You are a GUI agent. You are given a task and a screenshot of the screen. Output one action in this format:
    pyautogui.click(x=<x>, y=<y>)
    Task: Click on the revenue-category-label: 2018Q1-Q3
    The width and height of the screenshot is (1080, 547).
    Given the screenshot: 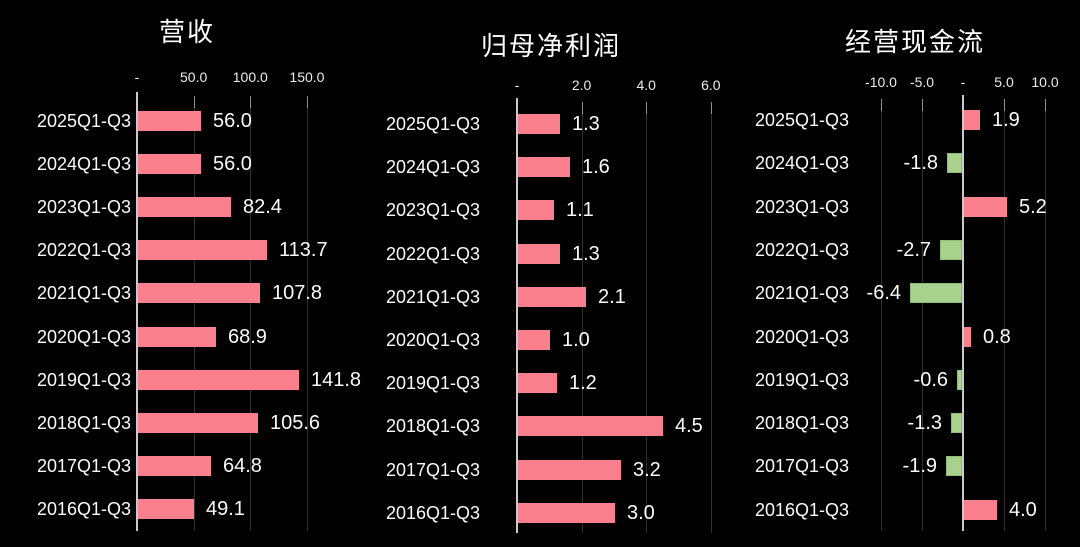 What is the action you would take?
    pyautogui.click(x=83, y=423)
    